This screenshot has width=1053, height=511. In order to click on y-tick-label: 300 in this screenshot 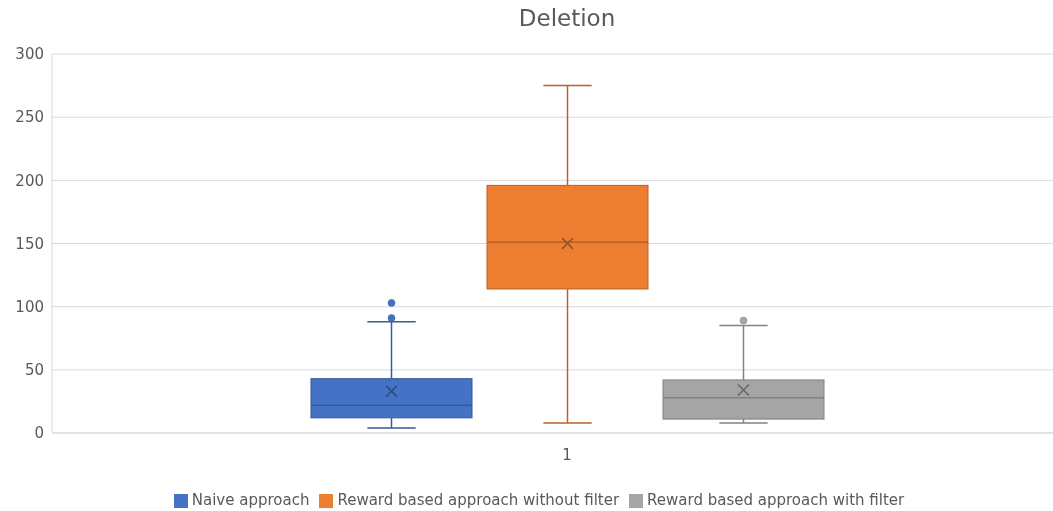, I will do `click(29, 54)`.